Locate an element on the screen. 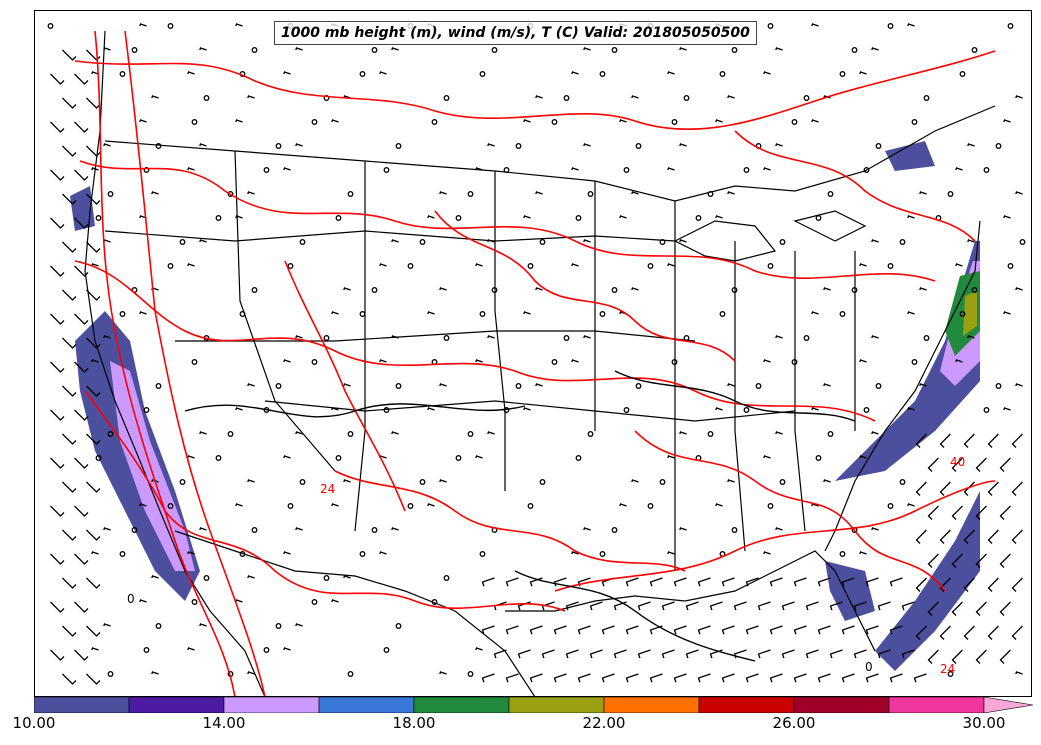 The width and height of the screenshot is (1041, 745). colorbar-tick: 26.00 is located at coordinates (794, 723).